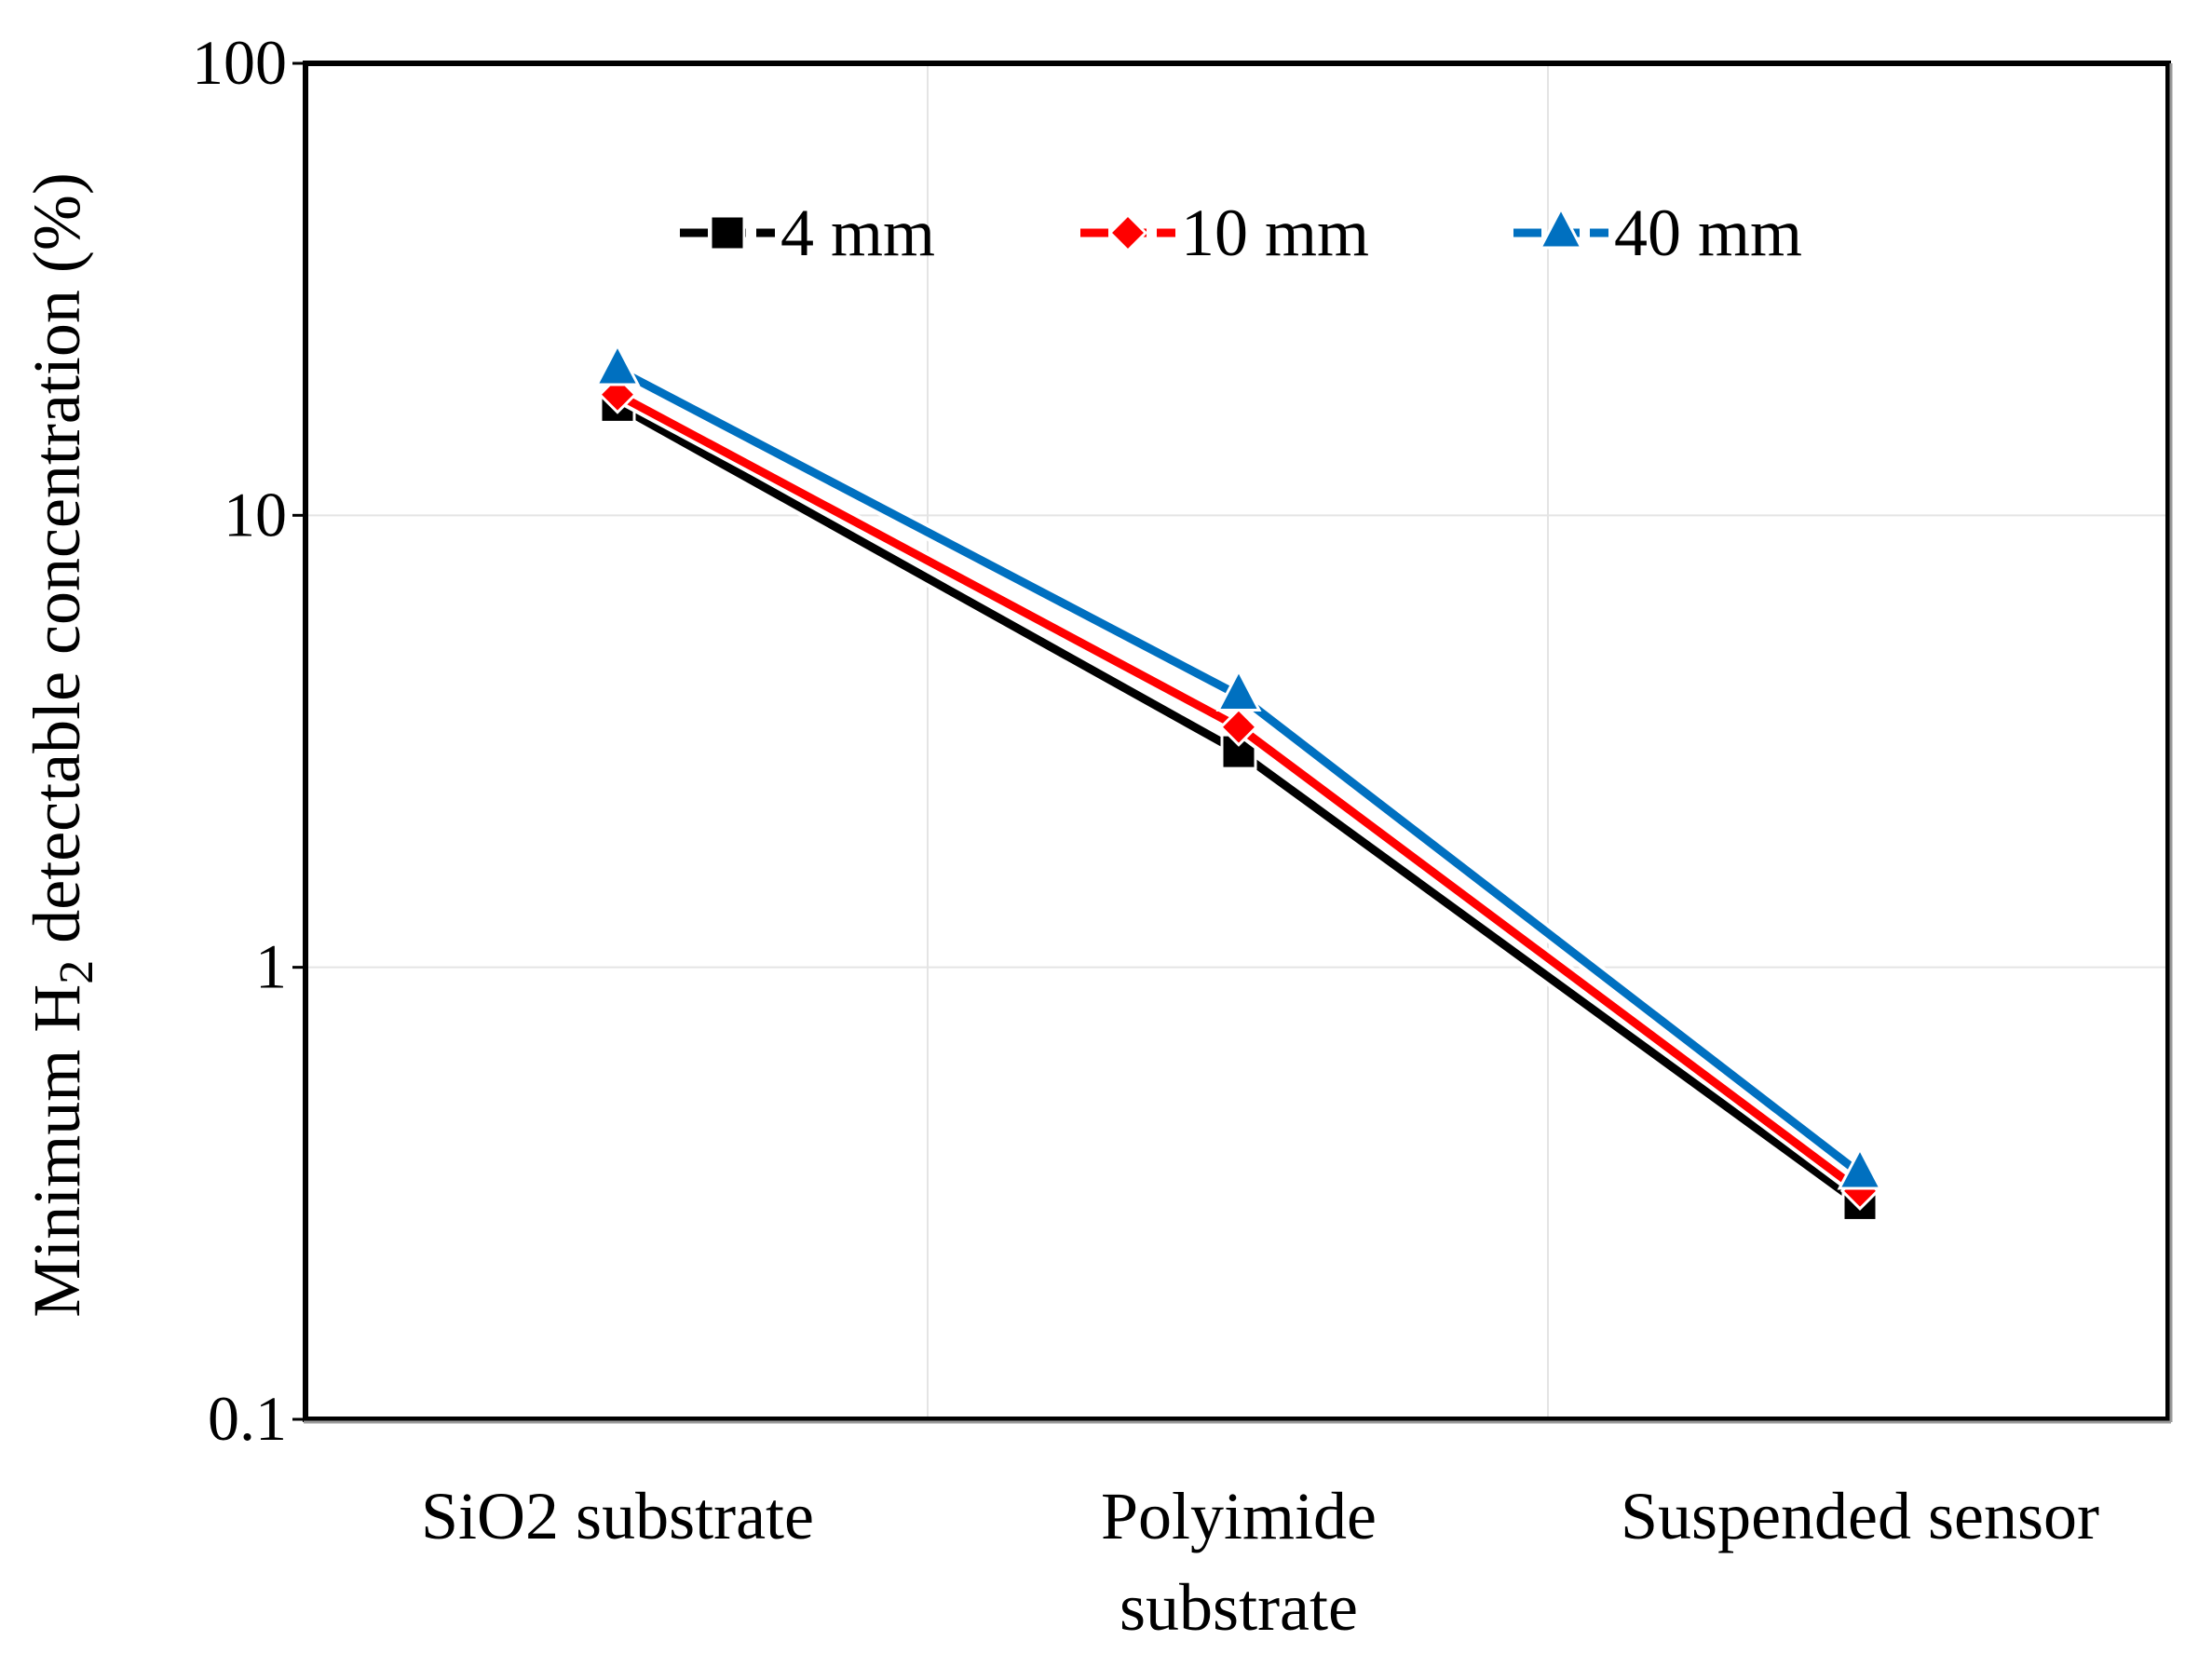 The height and width of the screenshot is (1654, 2212). I want to click on y-tick-label-3: 0.1, so click(248, 1418).